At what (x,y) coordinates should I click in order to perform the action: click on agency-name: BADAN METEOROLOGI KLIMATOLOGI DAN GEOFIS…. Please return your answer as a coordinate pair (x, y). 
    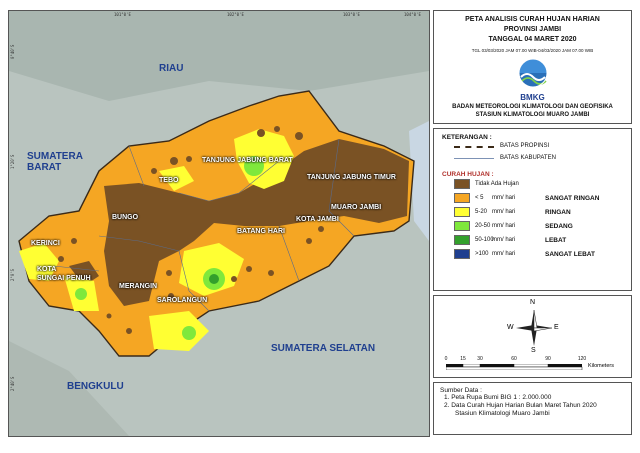
    Looking at the image, I should click on (532, 107).